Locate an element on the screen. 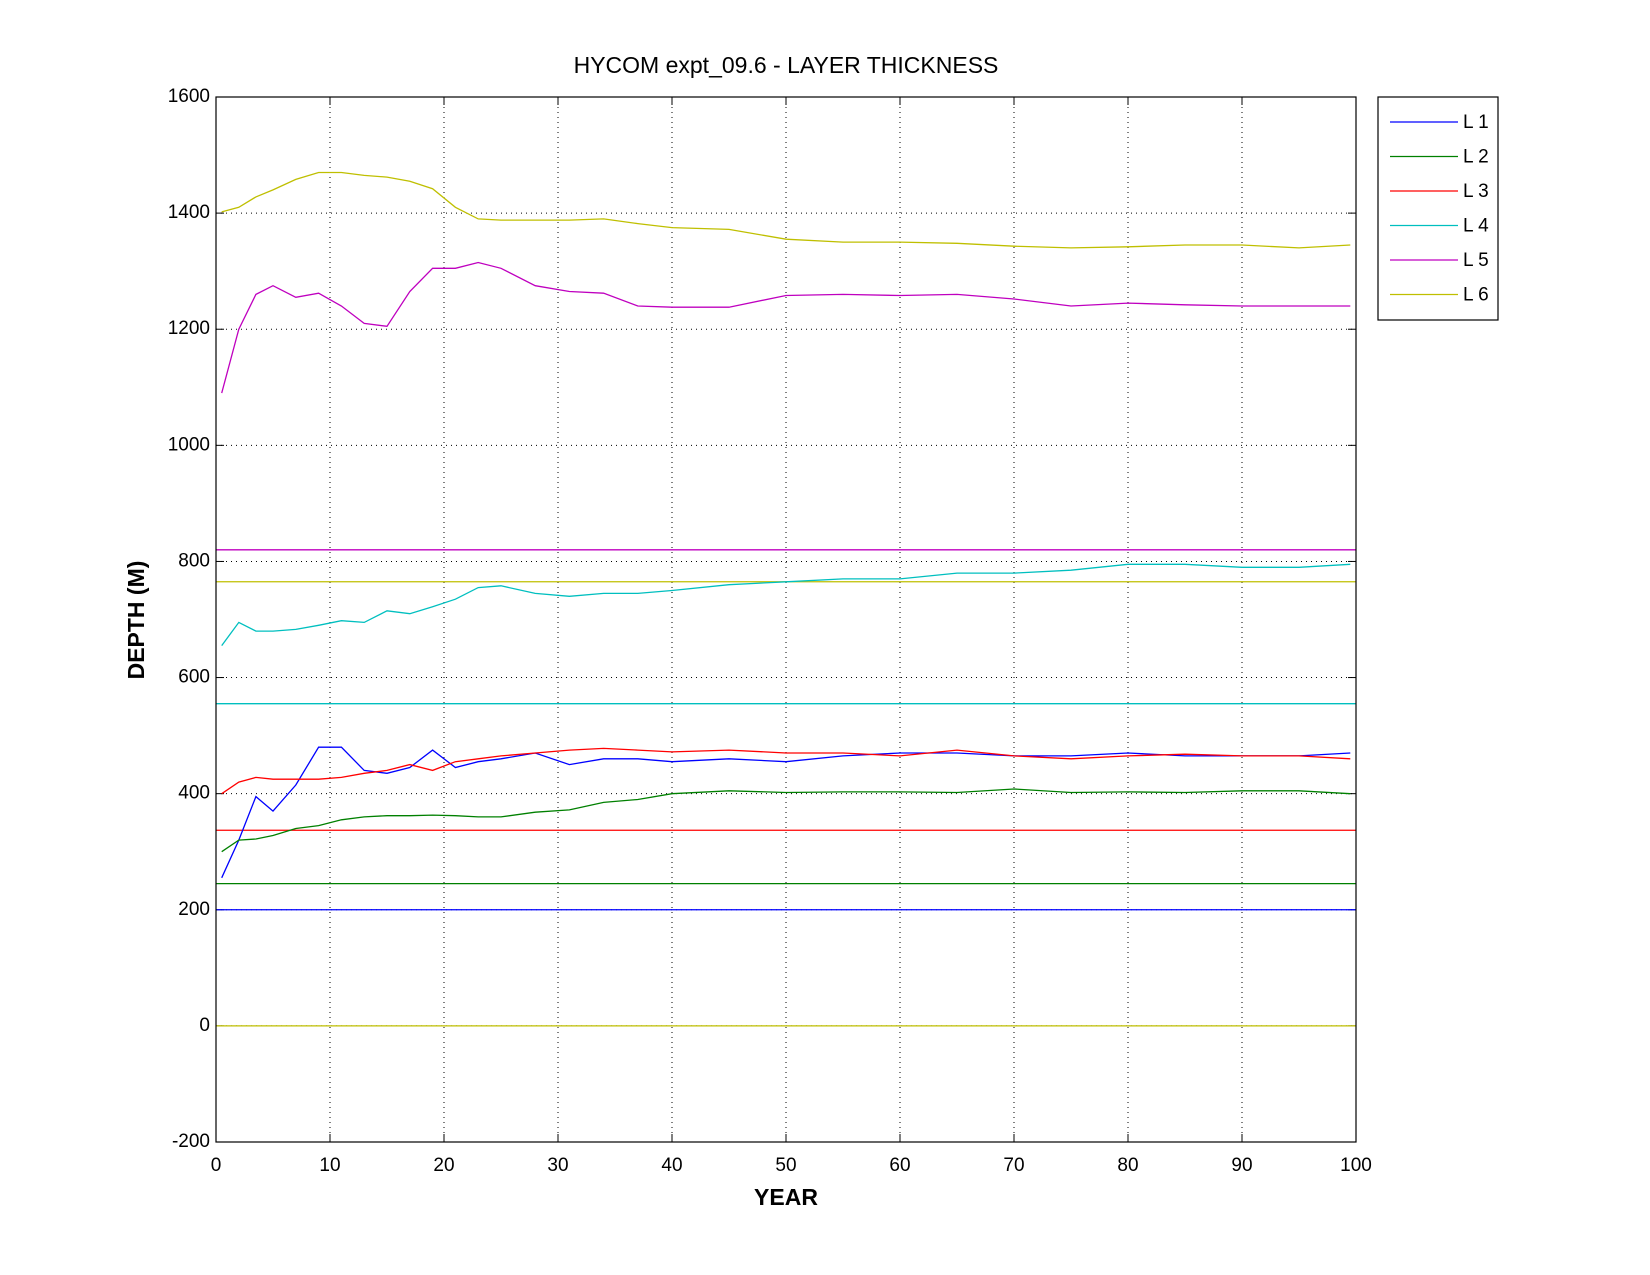 This screenshot has height=1275, width=1650. x-tick-label: 20 is located at coordinates (443, 1165).